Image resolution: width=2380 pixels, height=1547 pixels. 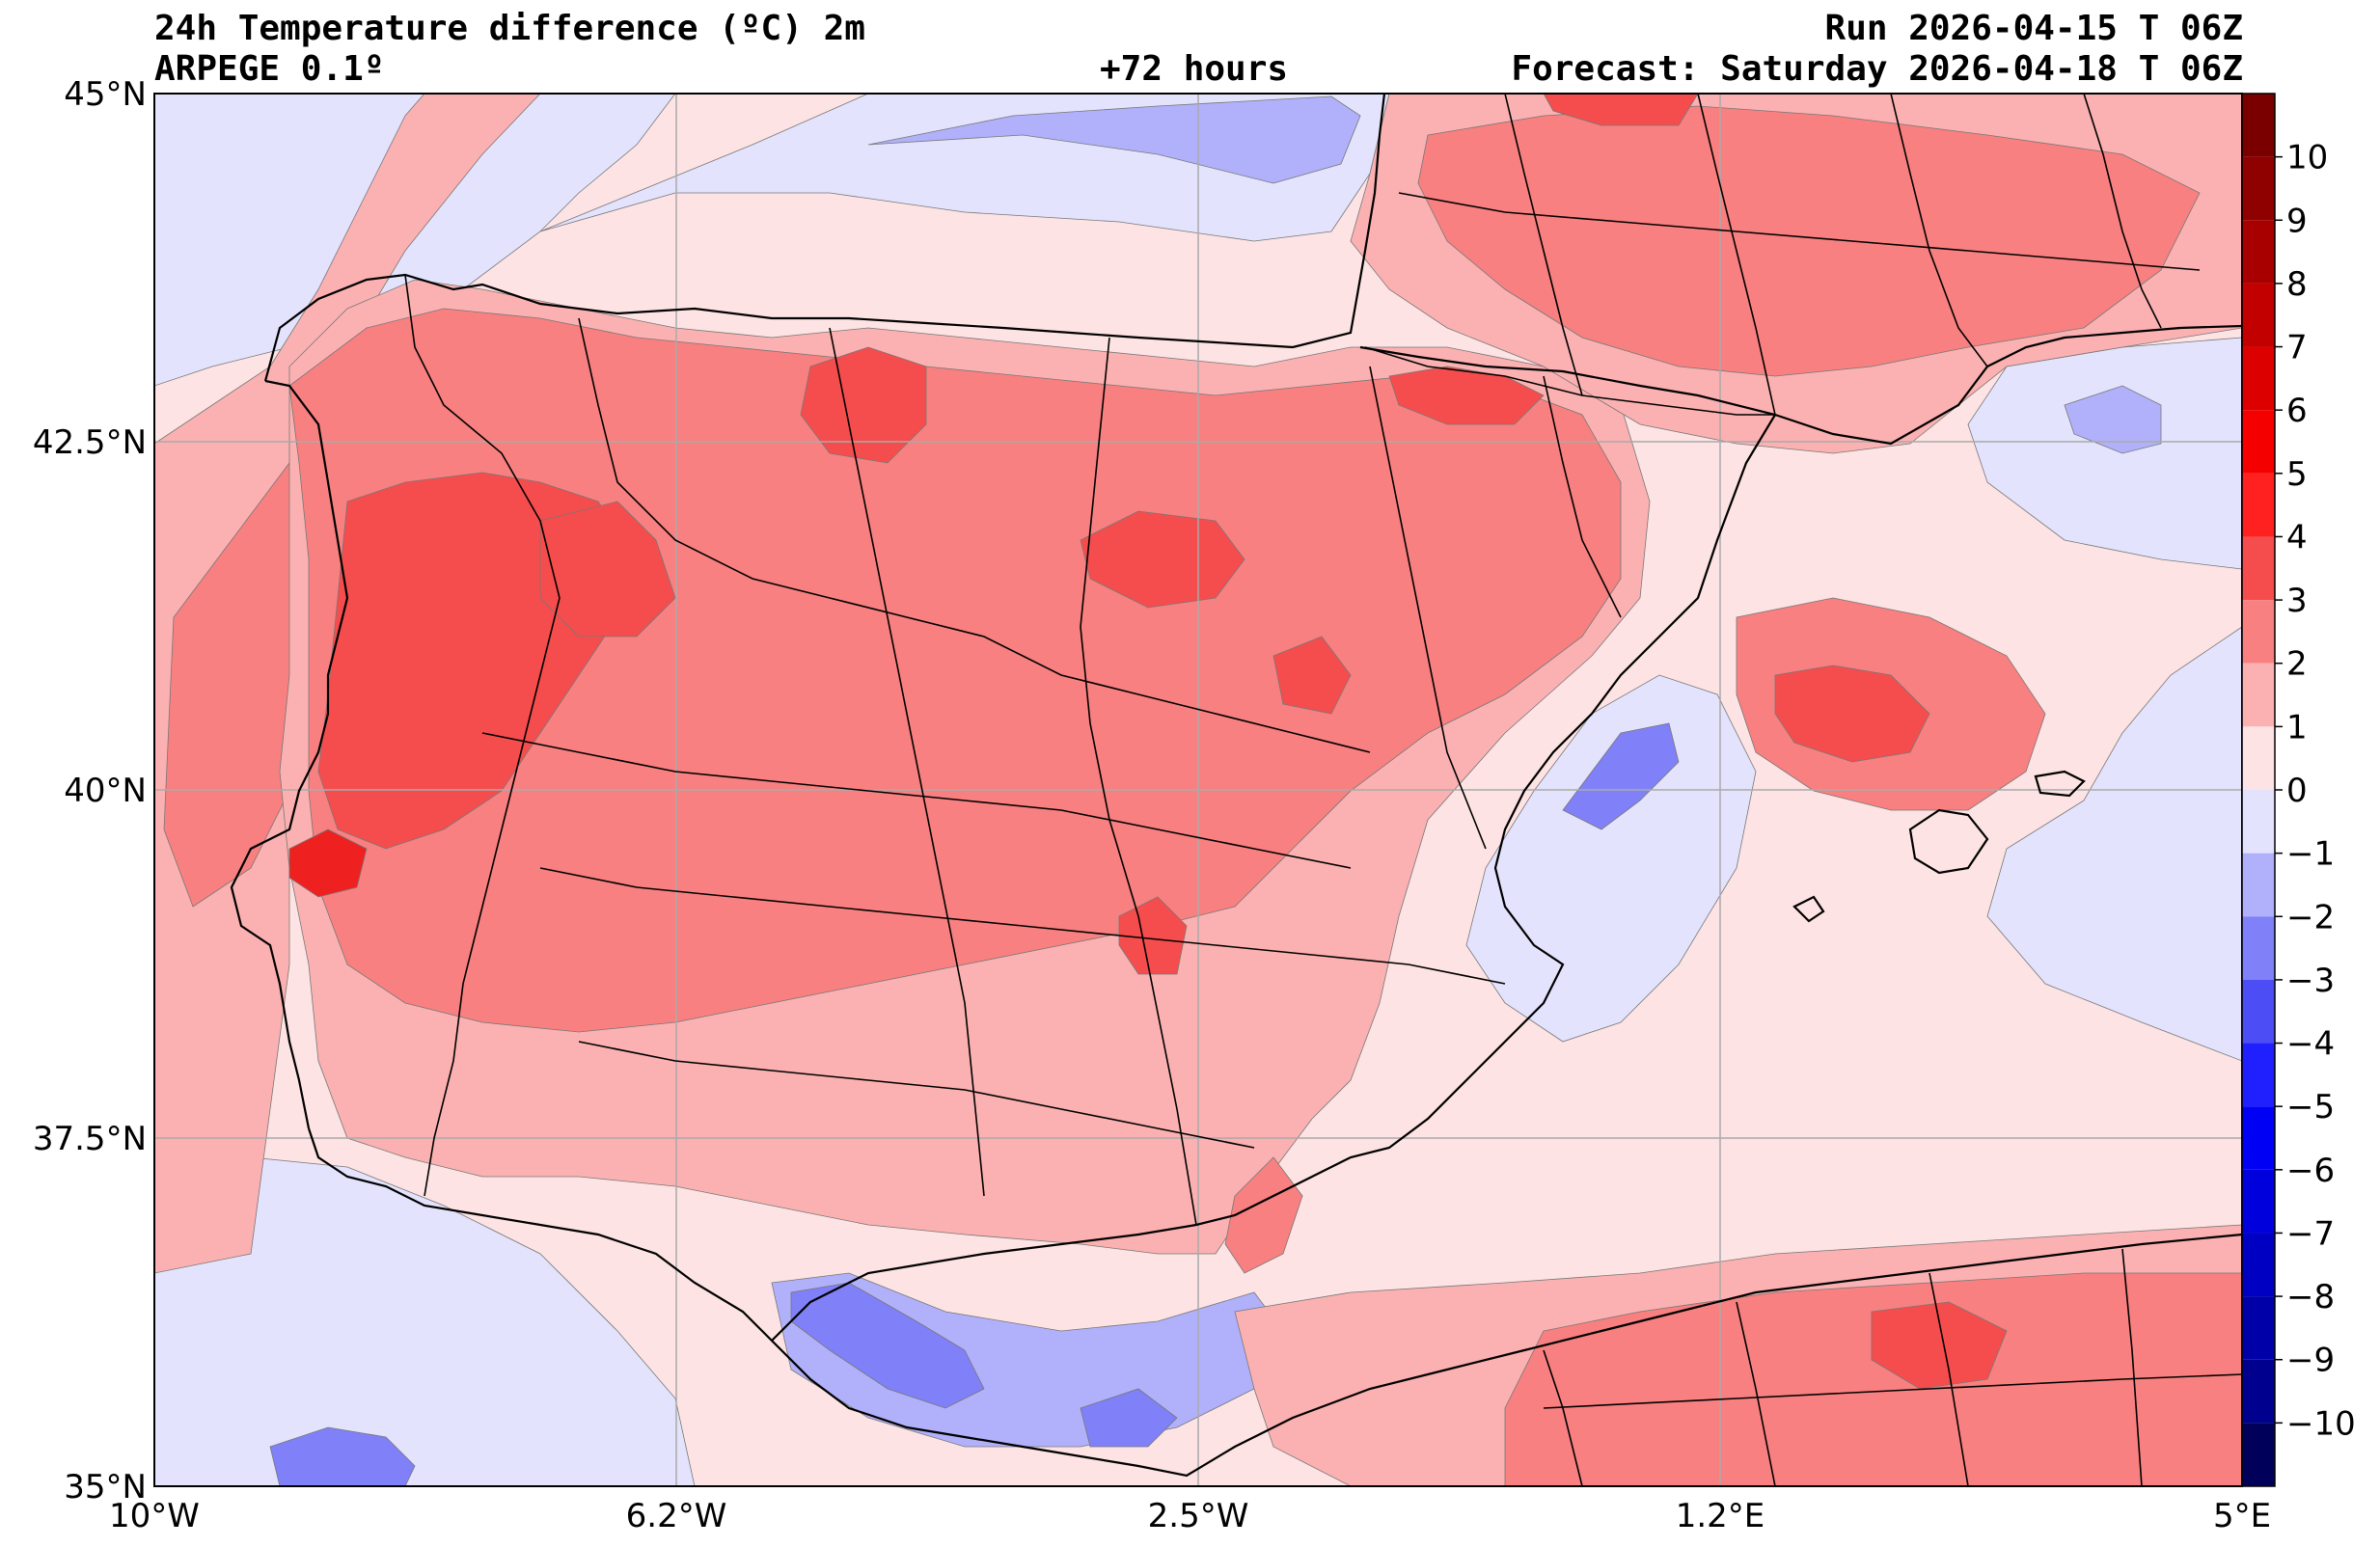 What do you see at coordinates (2310, 1171) in the screenshot?
I see `colorbar-label: −6` at bounding box center [2310, 1171].